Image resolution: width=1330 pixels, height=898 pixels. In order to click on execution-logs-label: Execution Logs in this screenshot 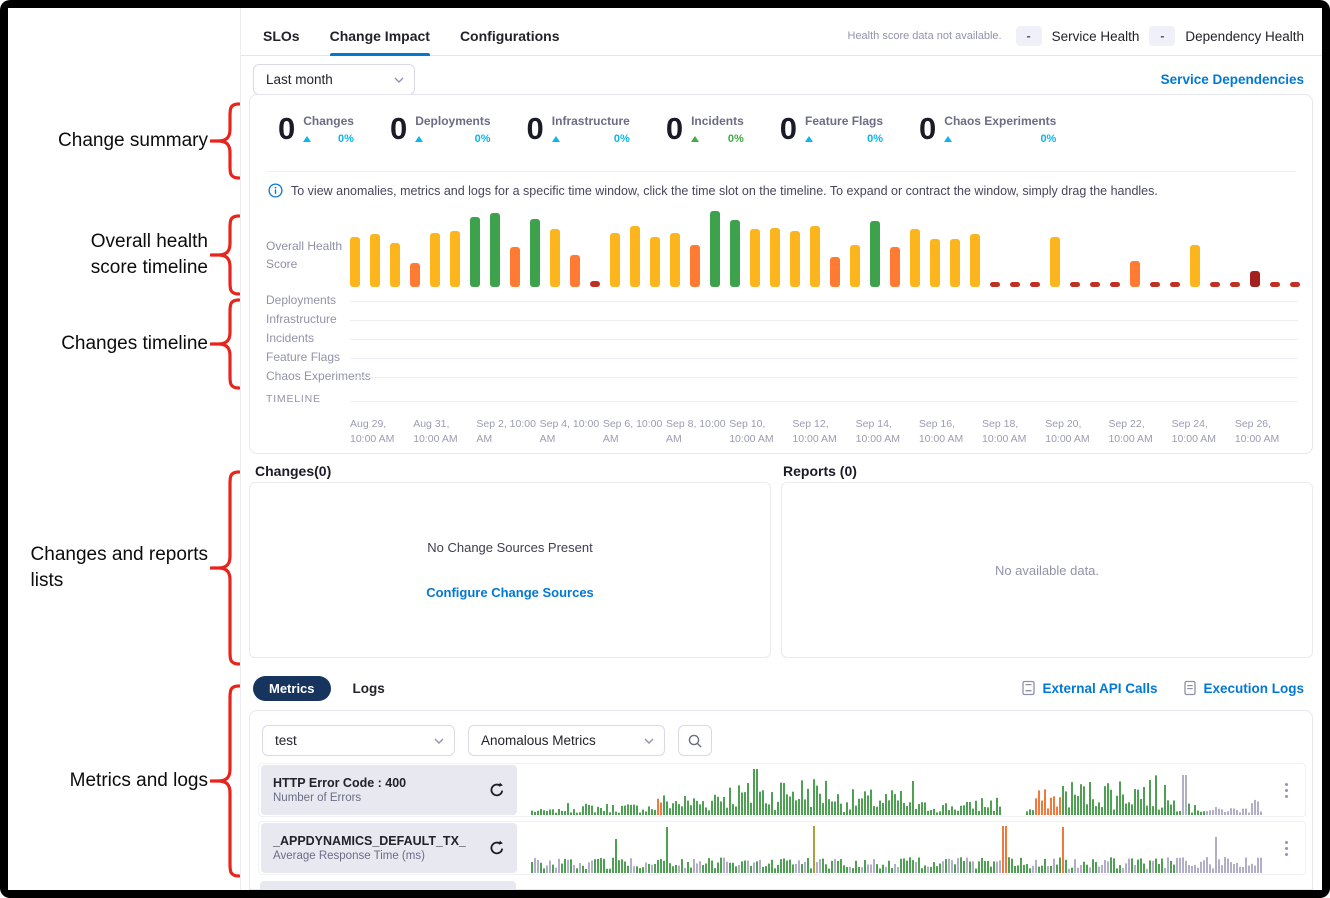, I will do `click(1253, 688)`.